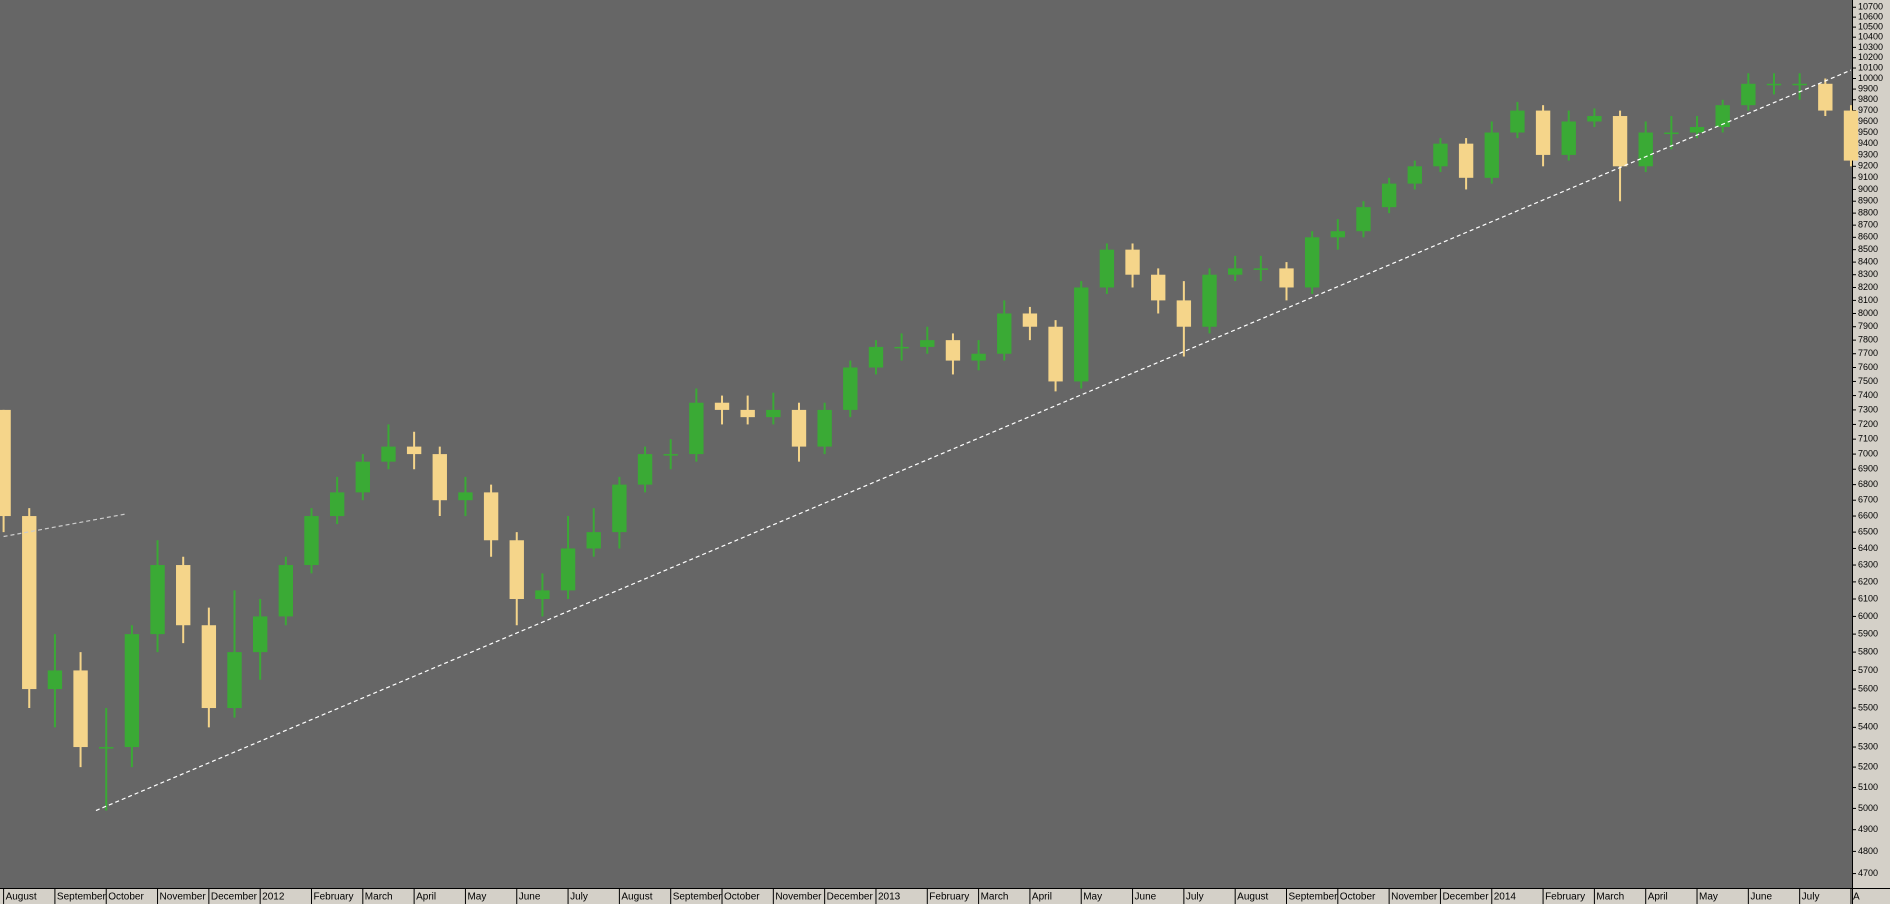  Describe the element at coordinates (1313, 897) in the screenshot. I see `x-tick-label: September` at that location.